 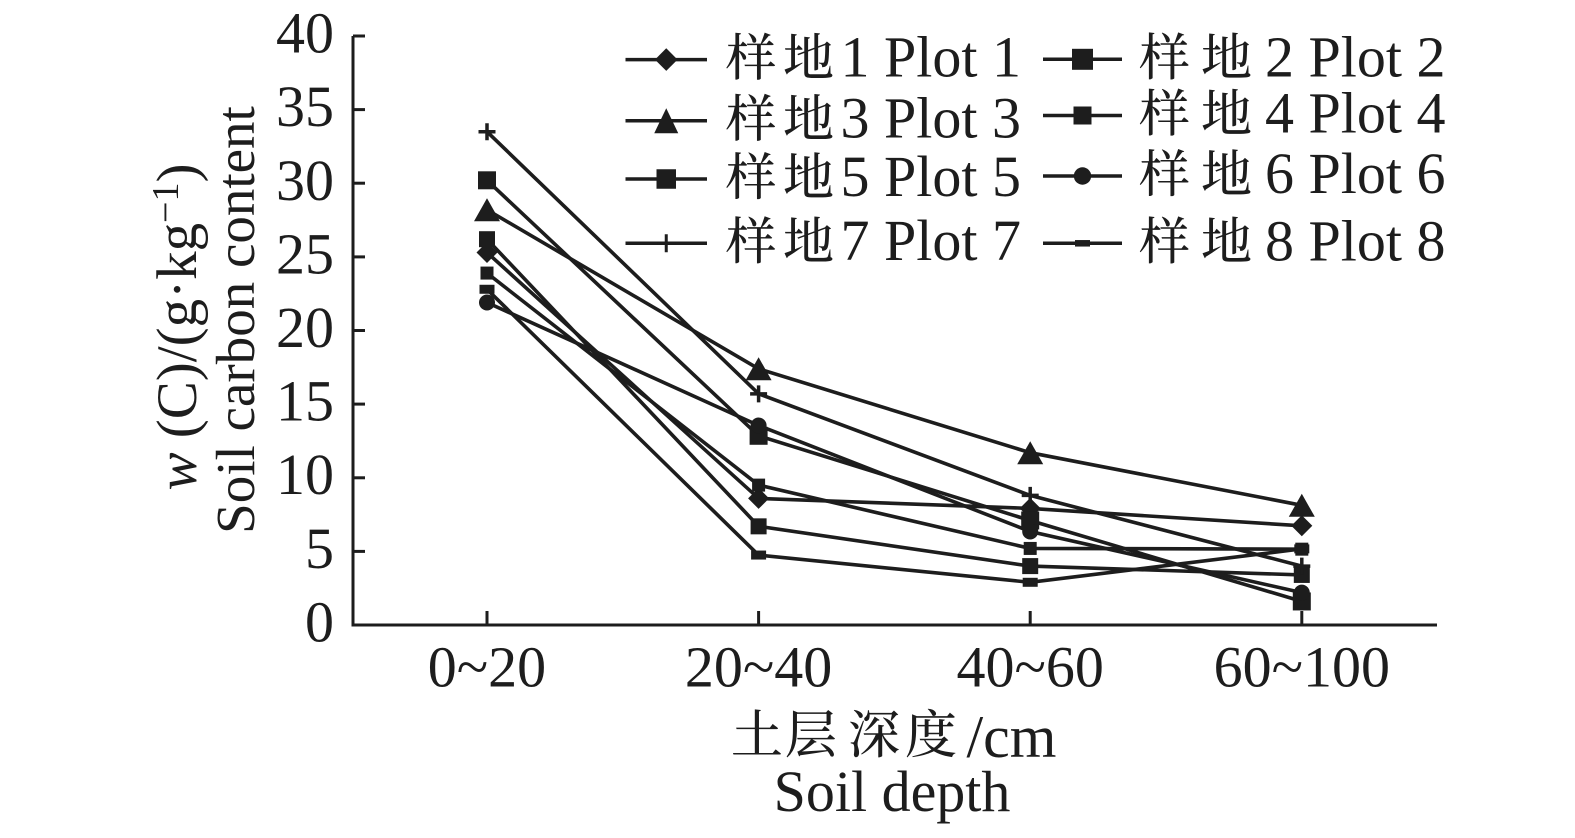 What do you see at coordinates (305, 474) in the screenshot?
I see `svg-text: 10` at bounding box center [305, 474].